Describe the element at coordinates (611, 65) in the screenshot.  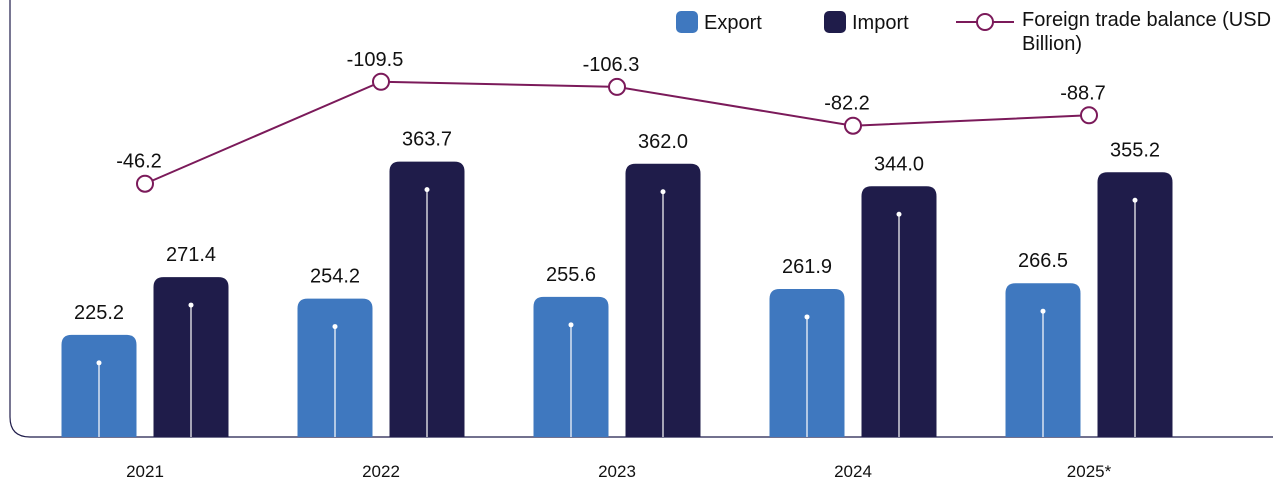
I see `data-label: -106.3` at that location.